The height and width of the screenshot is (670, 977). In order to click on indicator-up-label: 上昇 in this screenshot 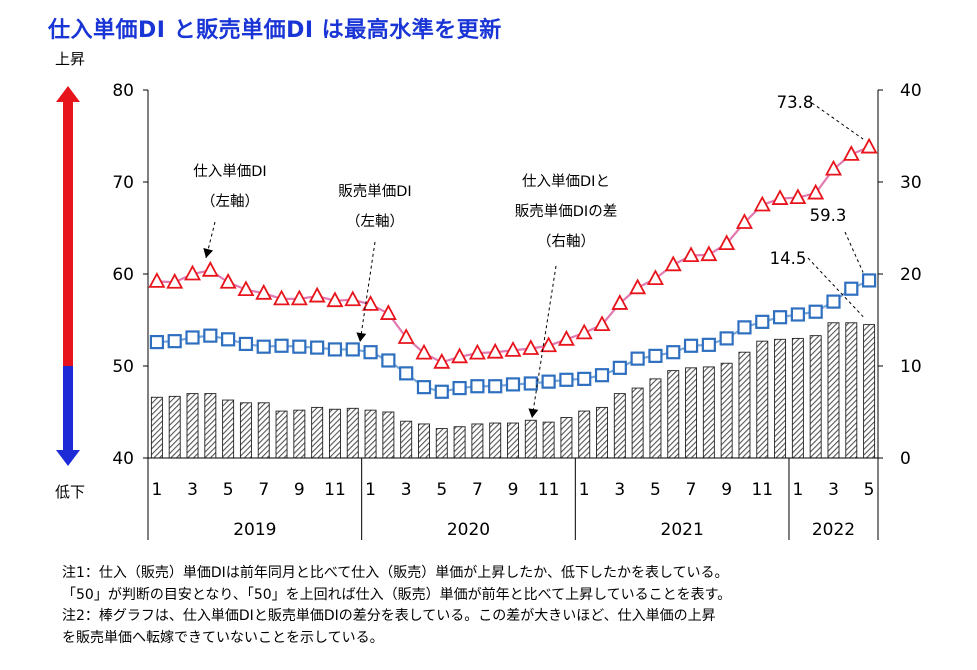, I will do `click(70, 59)`.